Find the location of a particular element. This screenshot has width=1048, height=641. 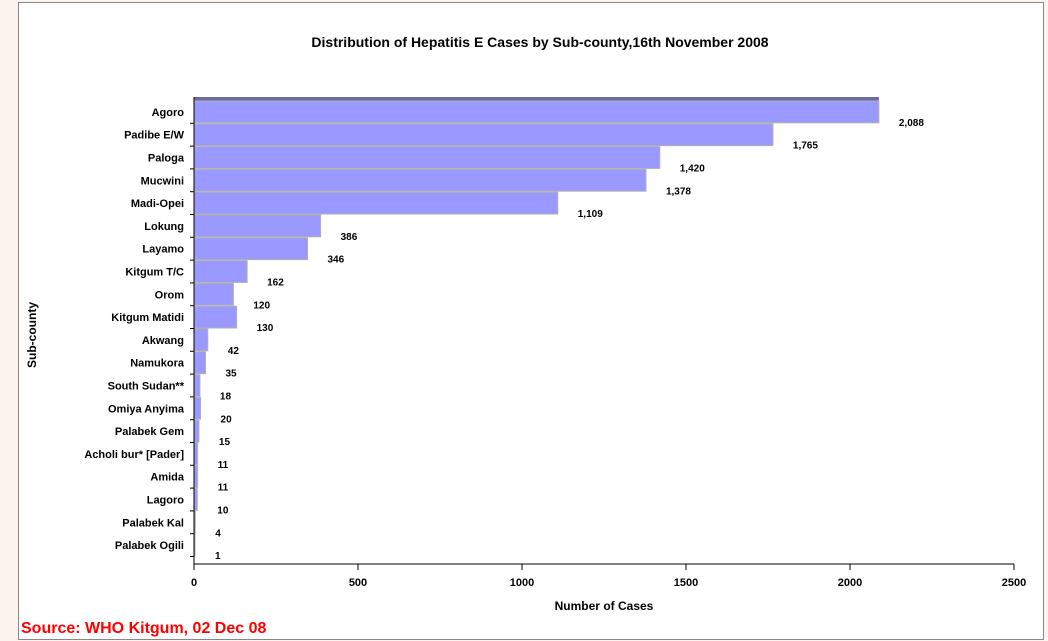

category-label: Palabek Ogili is located at coordinates (149, 546).